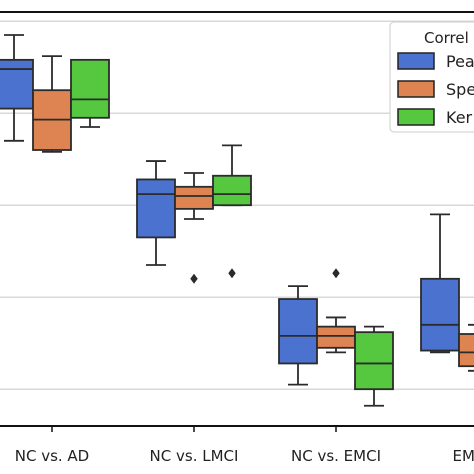 This screenshot has width=474, height=474. I want to click on legend: Correl Pea Spe Ker, so click(431, 77).